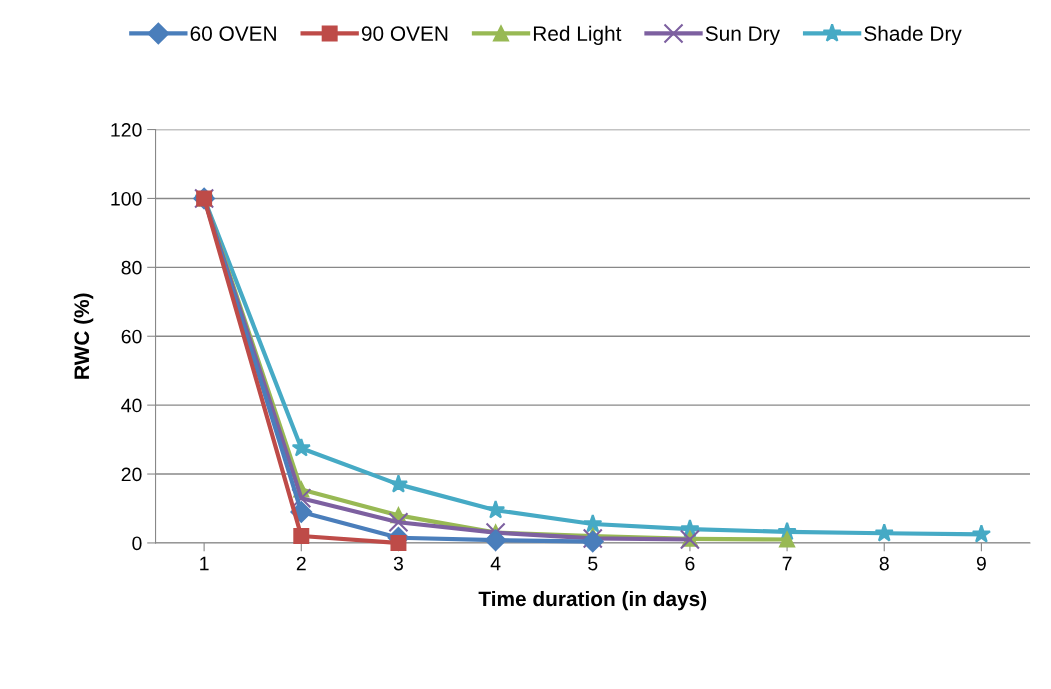  Describe the element at coordinates (404, 33) in the screenshot. I see `legend-label: 90 OVEN` at that location.